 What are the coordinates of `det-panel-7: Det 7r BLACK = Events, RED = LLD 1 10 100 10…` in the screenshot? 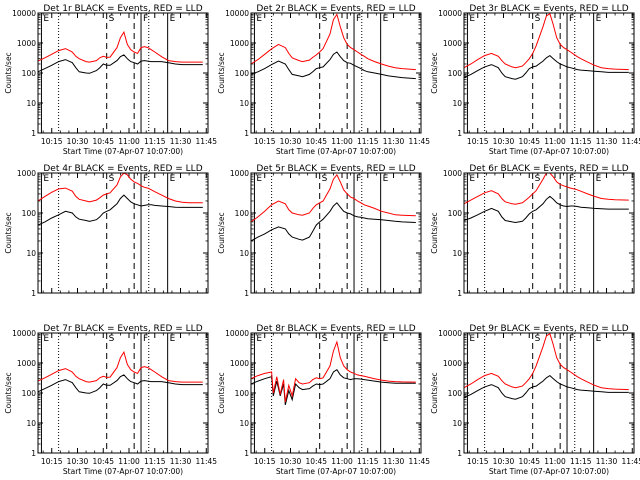 It's located at (110, 400).